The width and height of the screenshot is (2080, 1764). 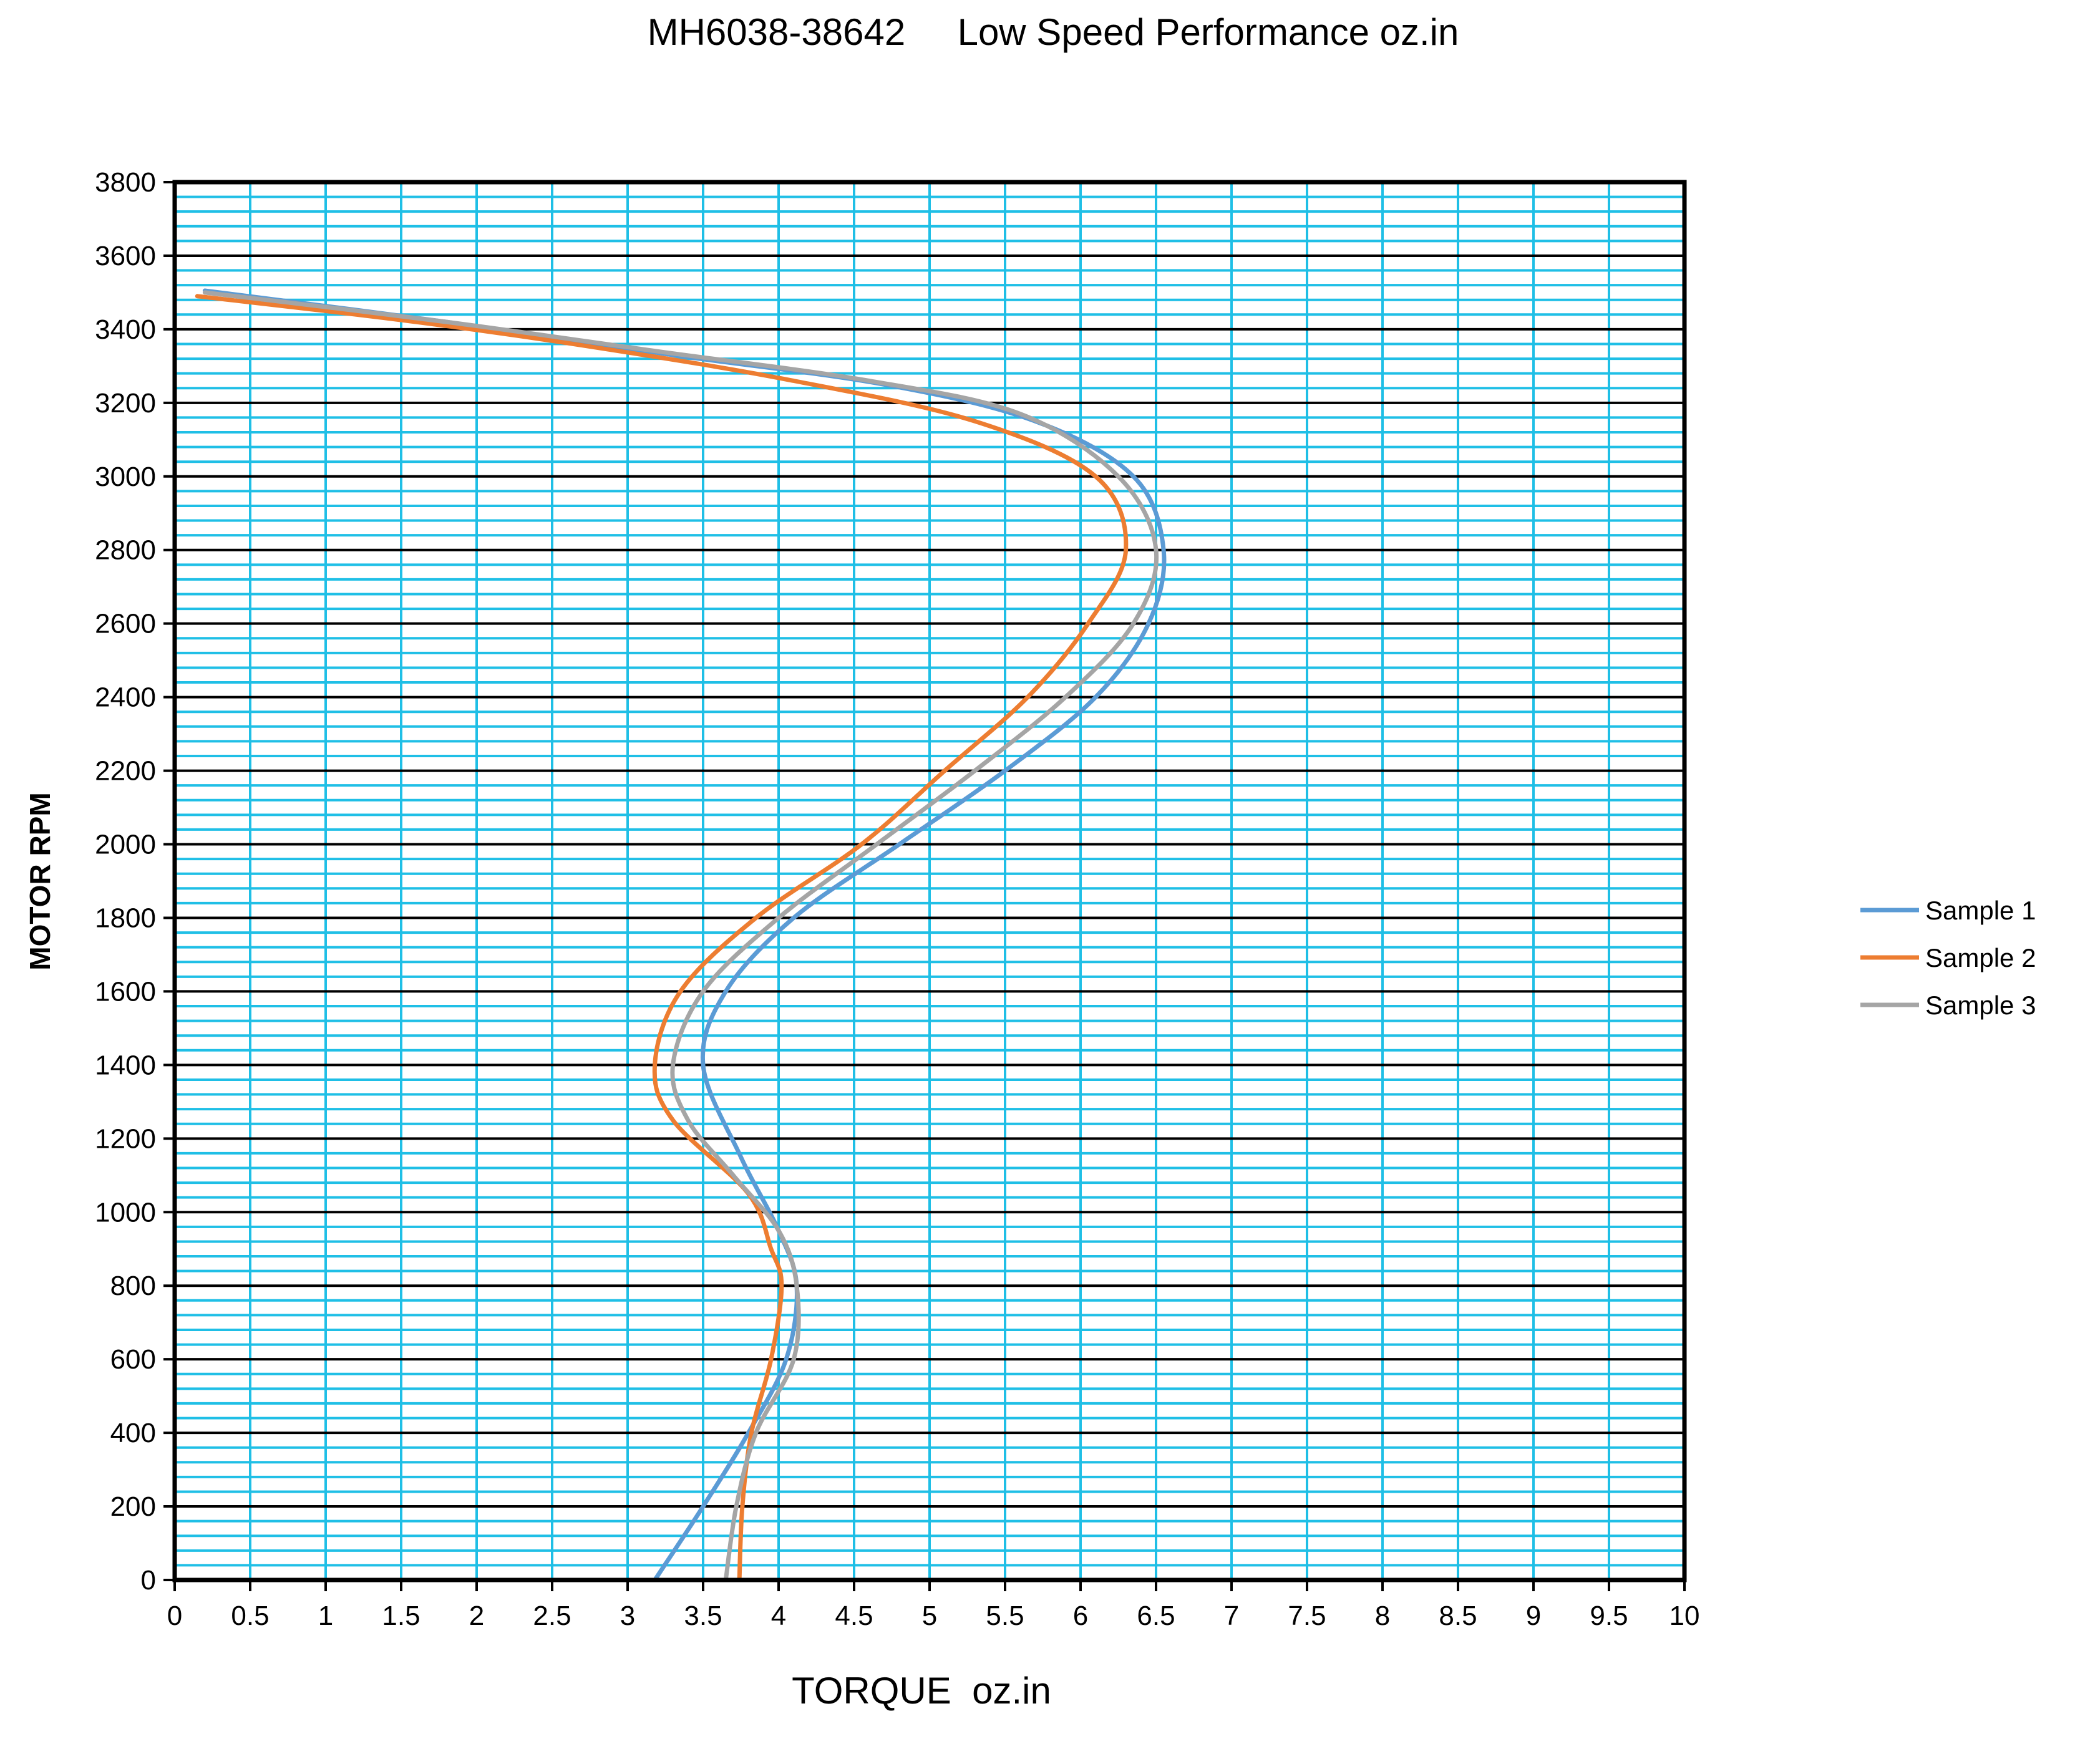 I want to click on x-tick-label: 9, so click(x=1534, y=1616).